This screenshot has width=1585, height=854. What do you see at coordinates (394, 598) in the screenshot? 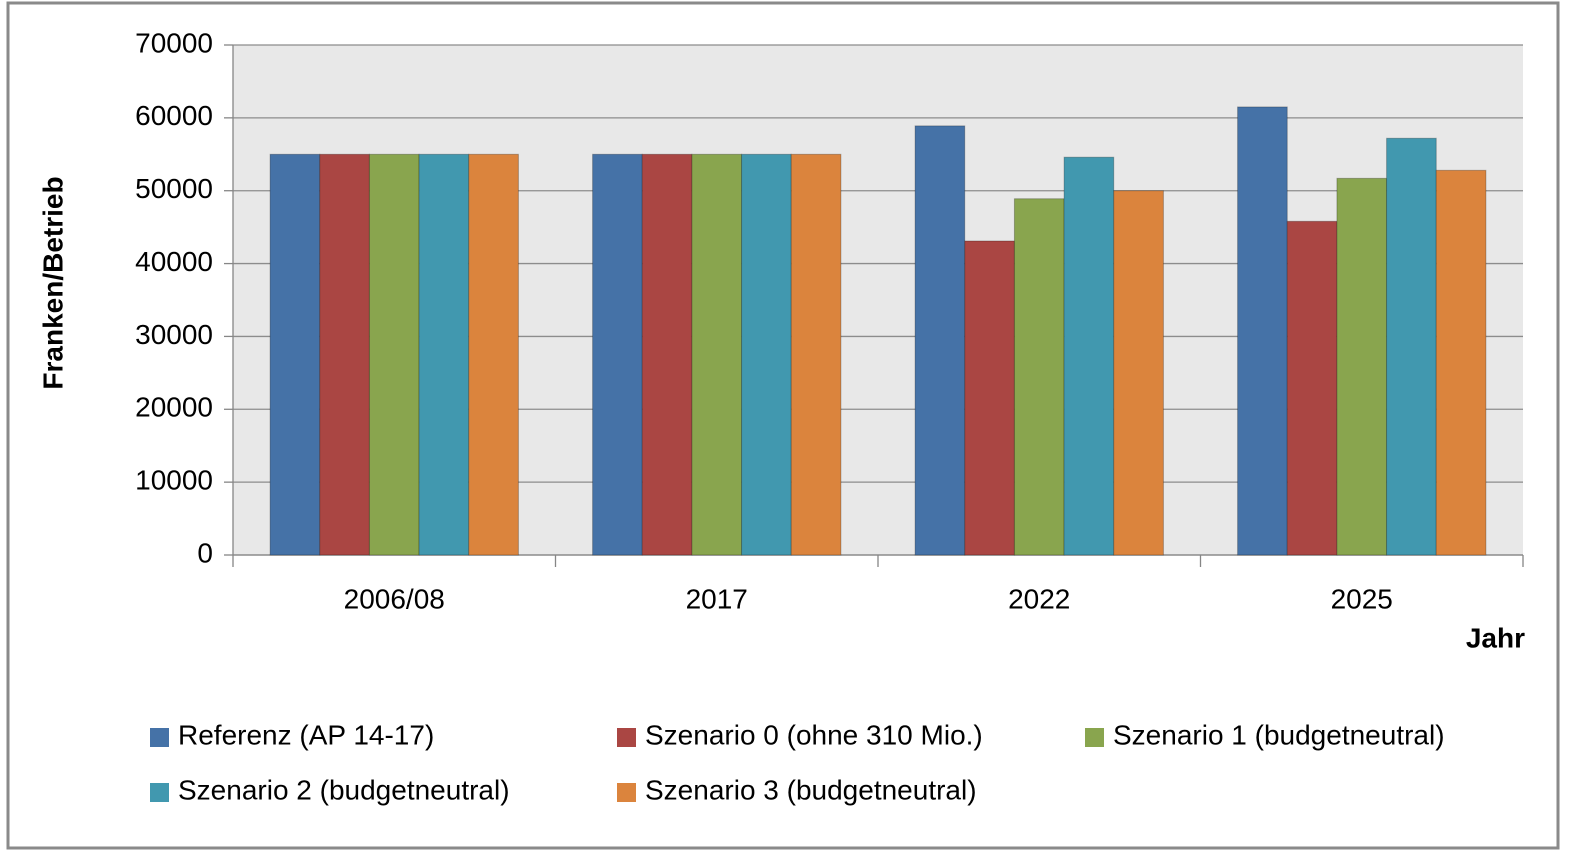
I see `x-tick-label: 2006/08` at bounding box center [394, 598].